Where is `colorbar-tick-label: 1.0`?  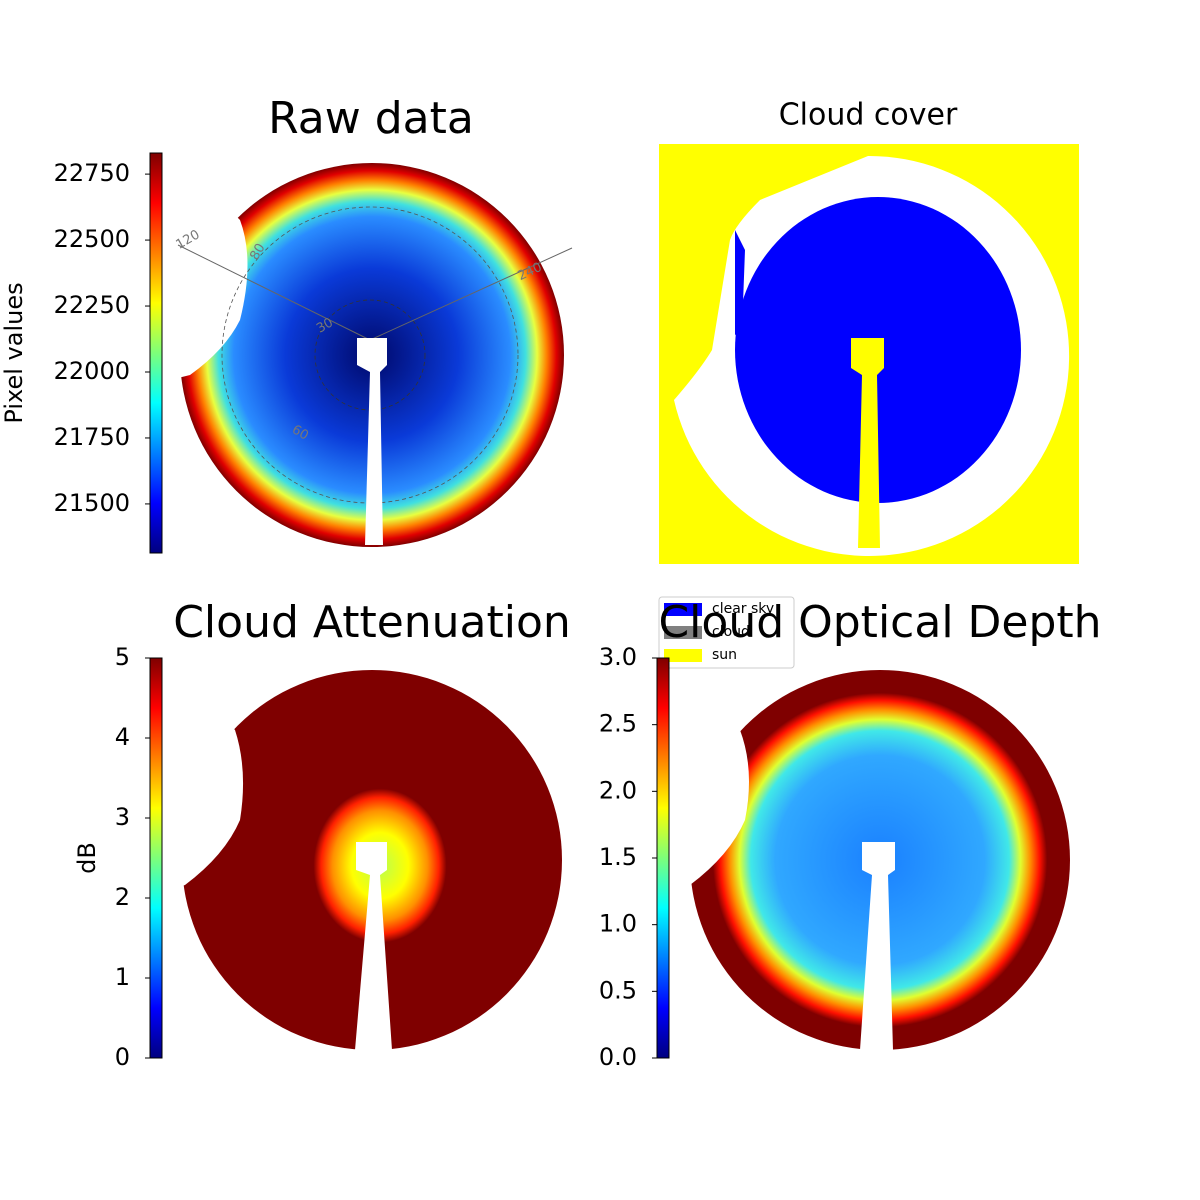 colorbar-tick-label: 1.0 is located at coordinates (618, 924).